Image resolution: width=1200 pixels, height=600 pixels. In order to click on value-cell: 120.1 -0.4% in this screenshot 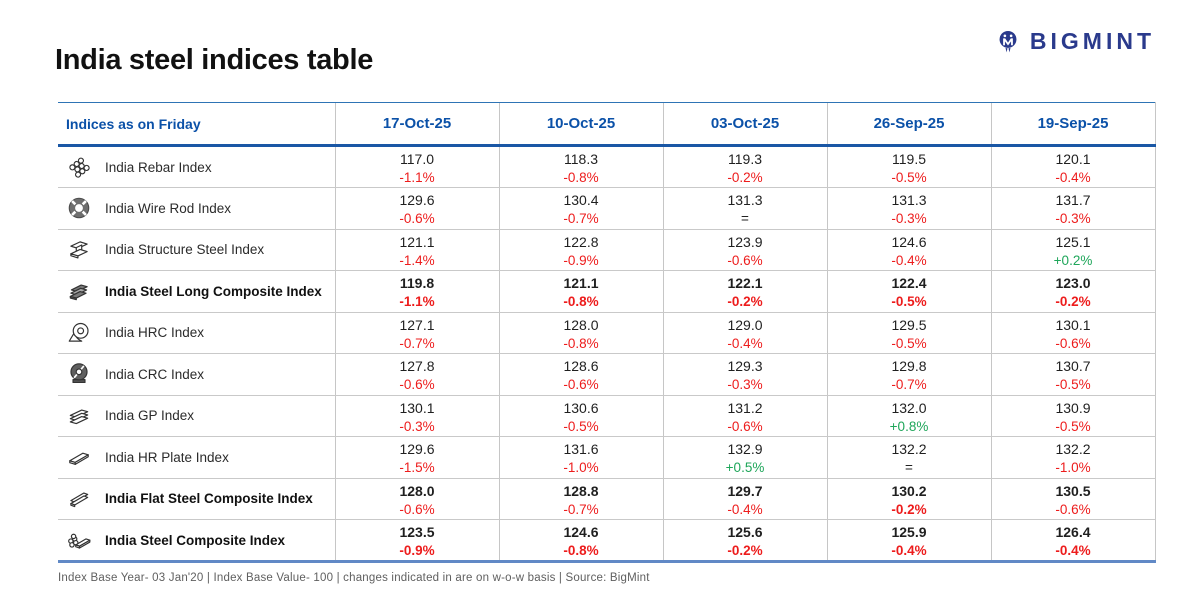, I will do `click(1073, 166)`.